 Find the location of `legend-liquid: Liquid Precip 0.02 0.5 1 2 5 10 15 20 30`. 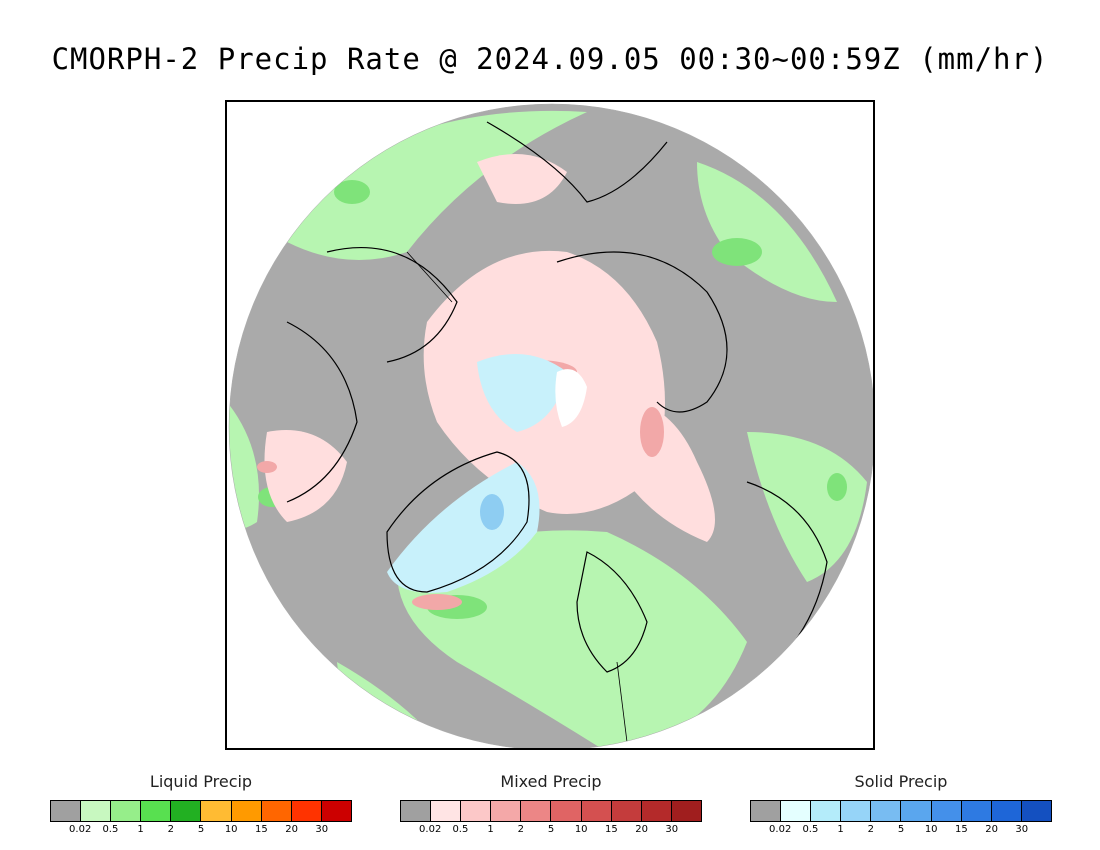

legend-liquid: Liquid Precip 0.02 0.5 1 2 5 10 15 20 30 is located at coordinates (201, 805).